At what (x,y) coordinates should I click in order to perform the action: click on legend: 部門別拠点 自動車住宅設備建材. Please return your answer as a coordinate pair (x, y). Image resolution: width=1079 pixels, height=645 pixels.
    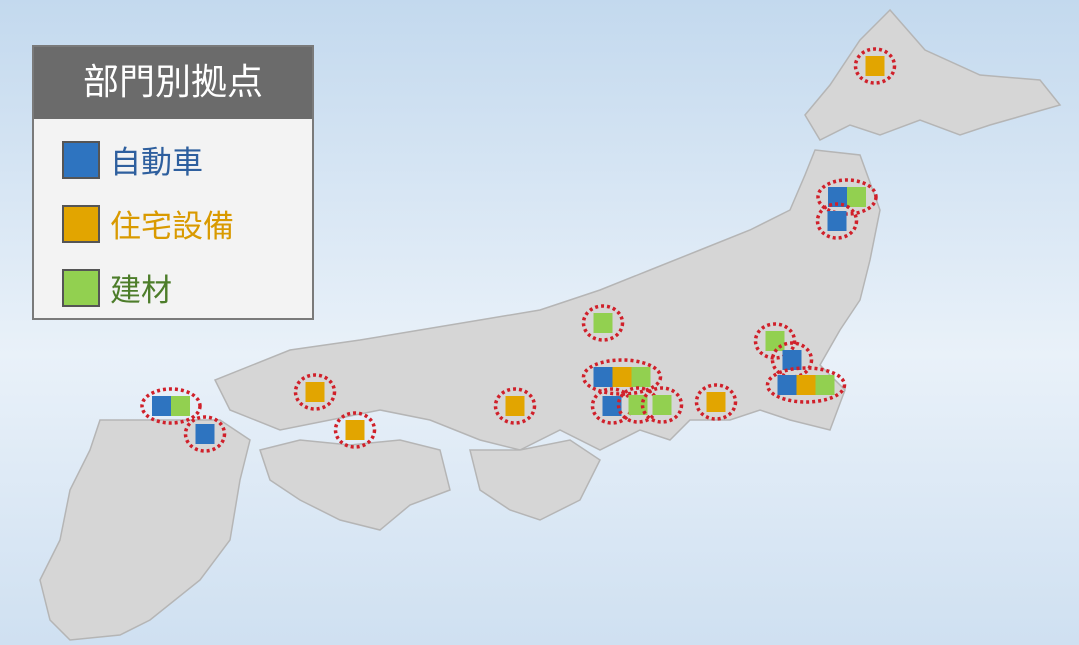
    Looking at the image, I should click on (173, 182).